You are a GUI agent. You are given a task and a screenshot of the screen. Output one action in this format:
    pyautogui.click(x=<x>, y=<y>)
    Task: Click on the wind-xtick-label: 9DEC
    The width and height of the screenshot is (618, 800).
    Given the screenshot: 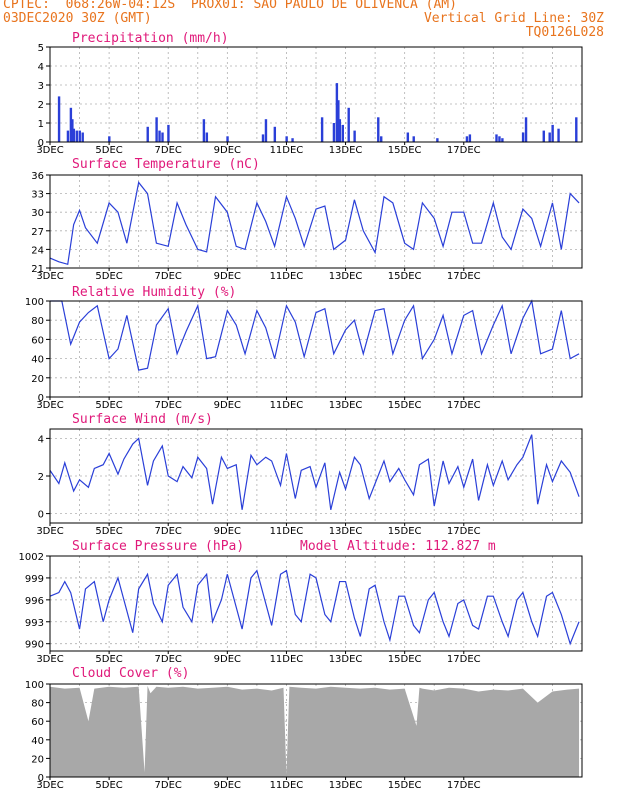 What is the action you would take?
    pyautogui.click(x=227, y=531)
    